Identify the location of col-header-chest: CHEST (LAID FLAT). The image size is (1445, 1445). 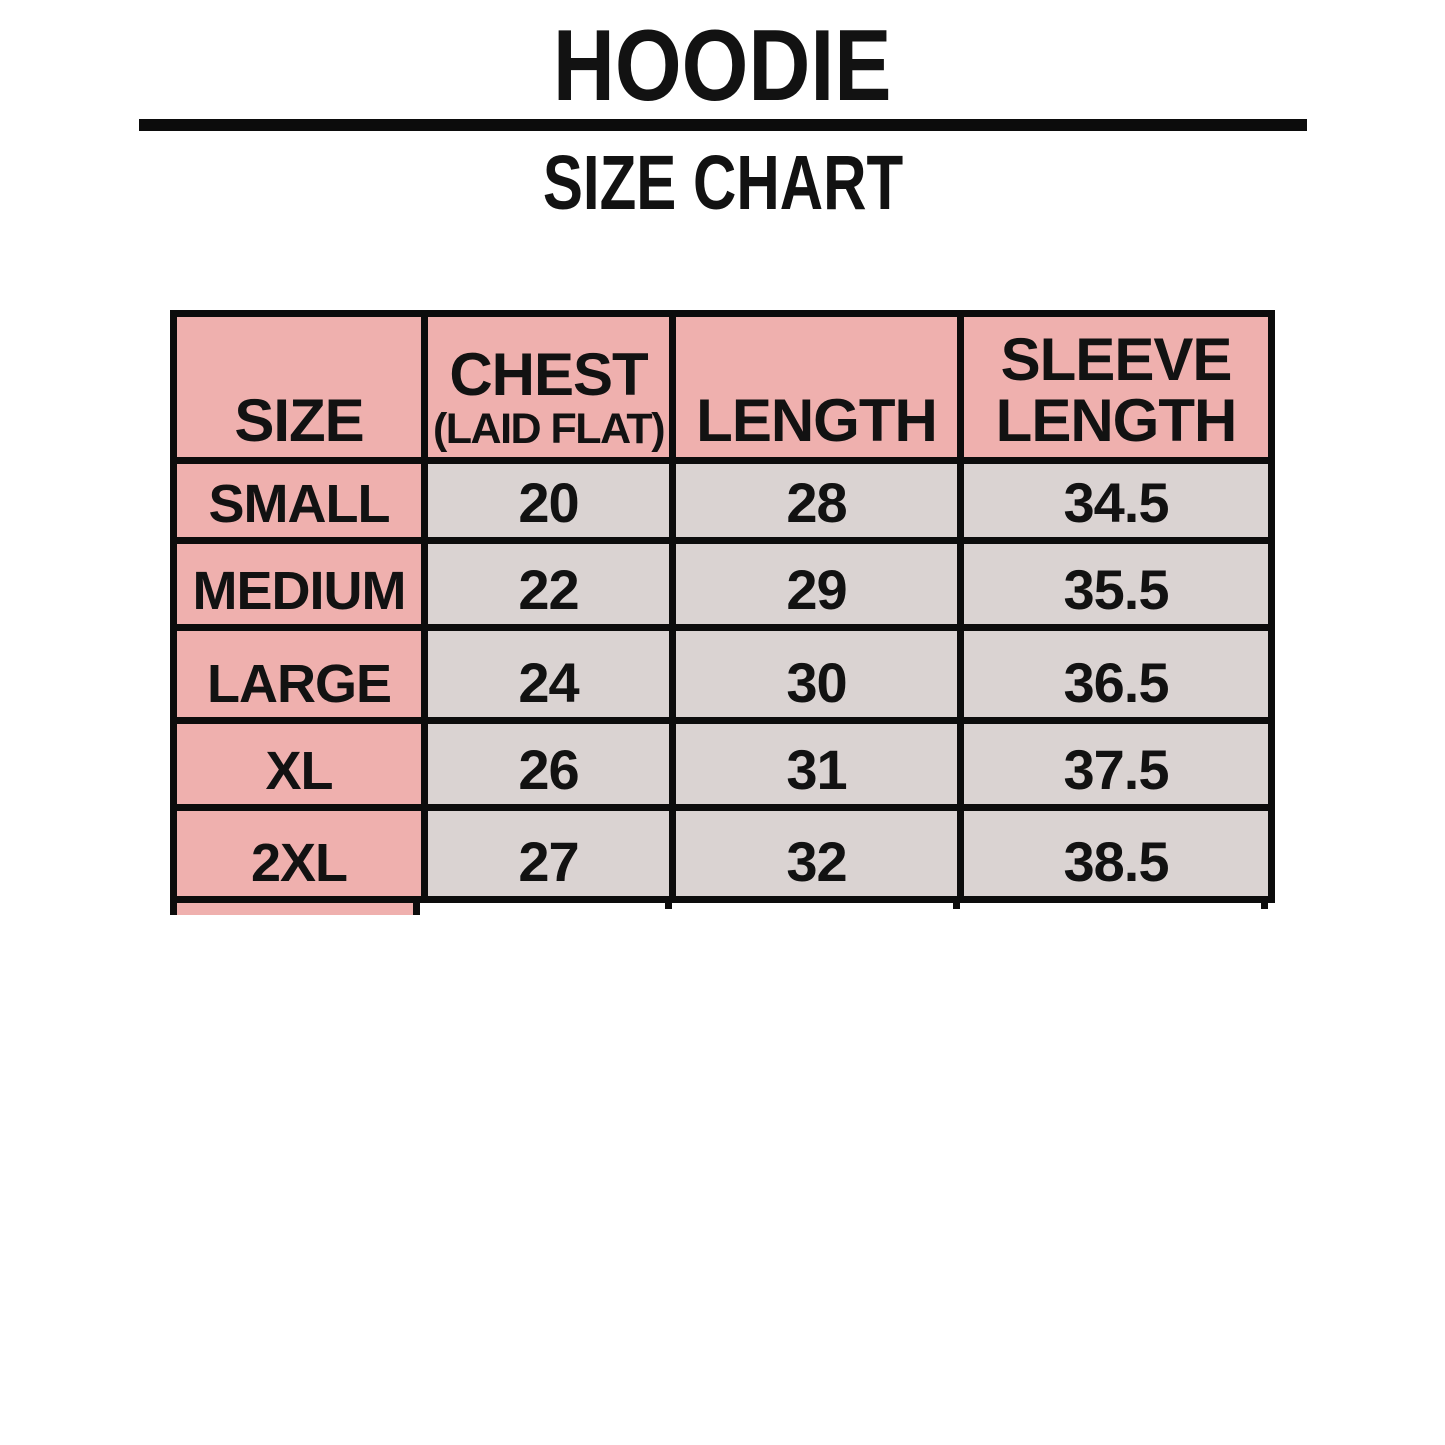
(548, 387).